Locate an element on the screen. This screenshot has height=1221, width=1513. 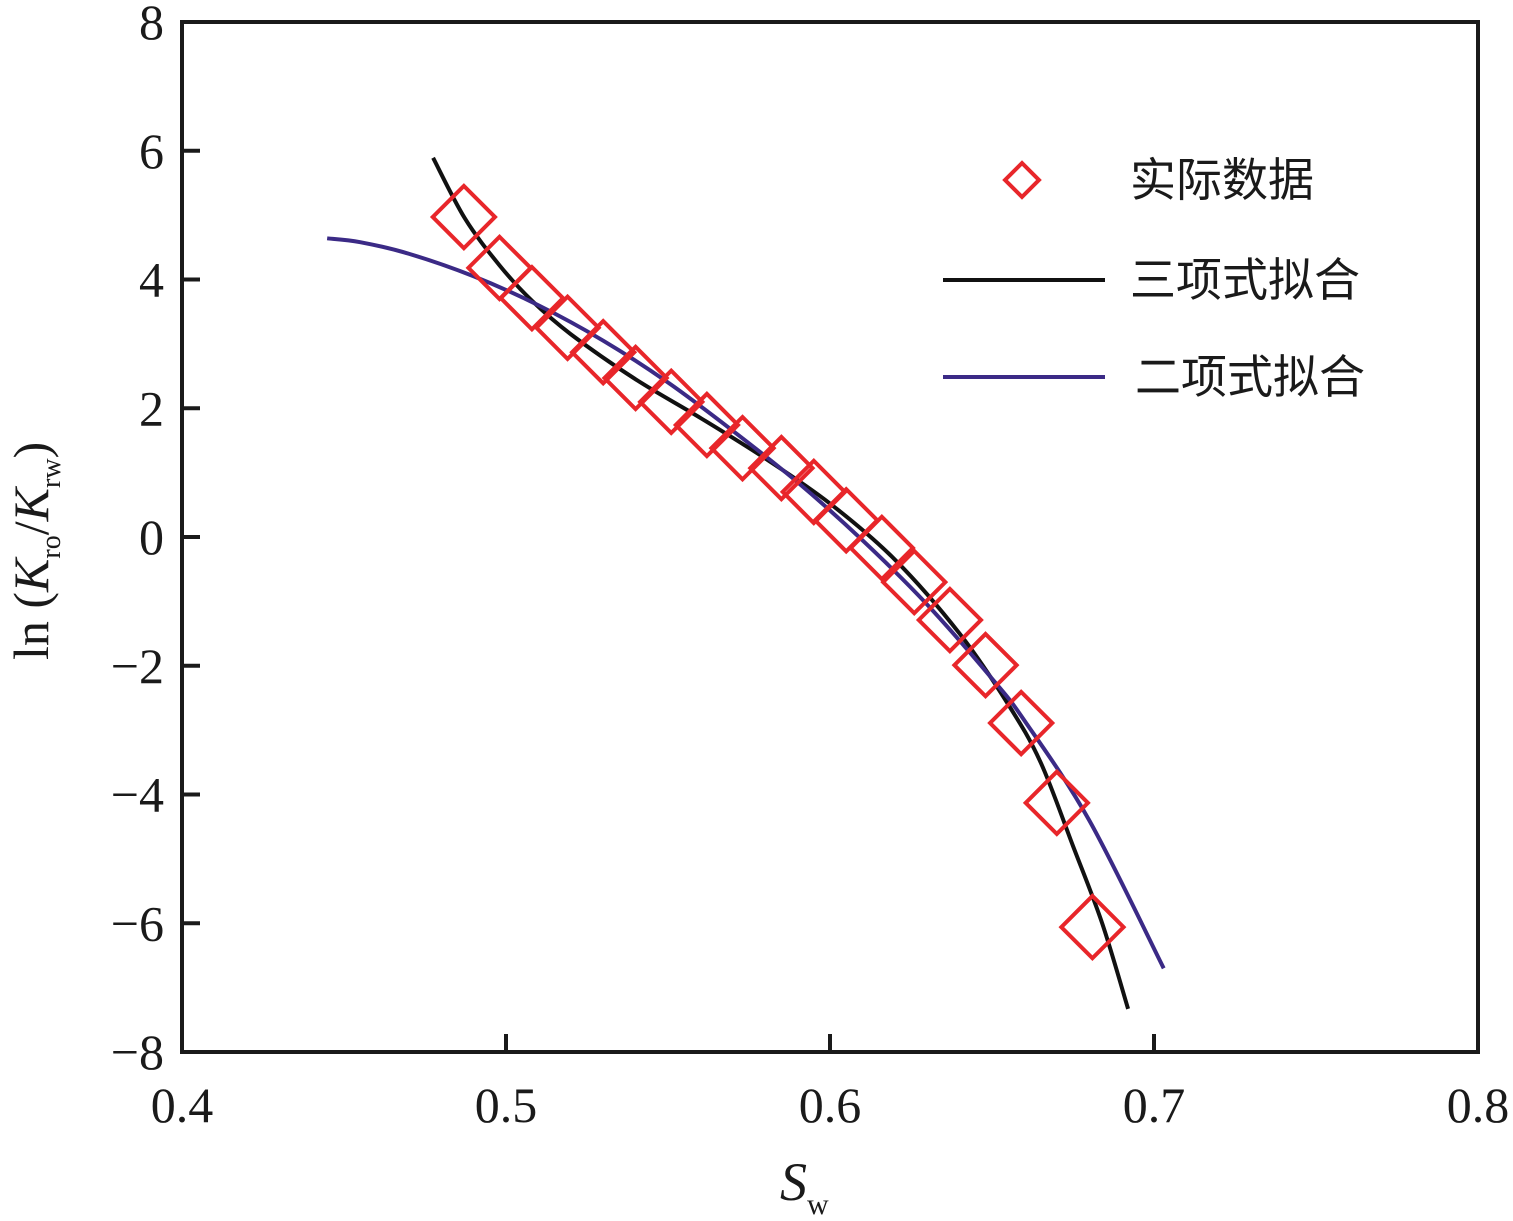
y-tick-label: 4 is located at coordinates (151, 280).